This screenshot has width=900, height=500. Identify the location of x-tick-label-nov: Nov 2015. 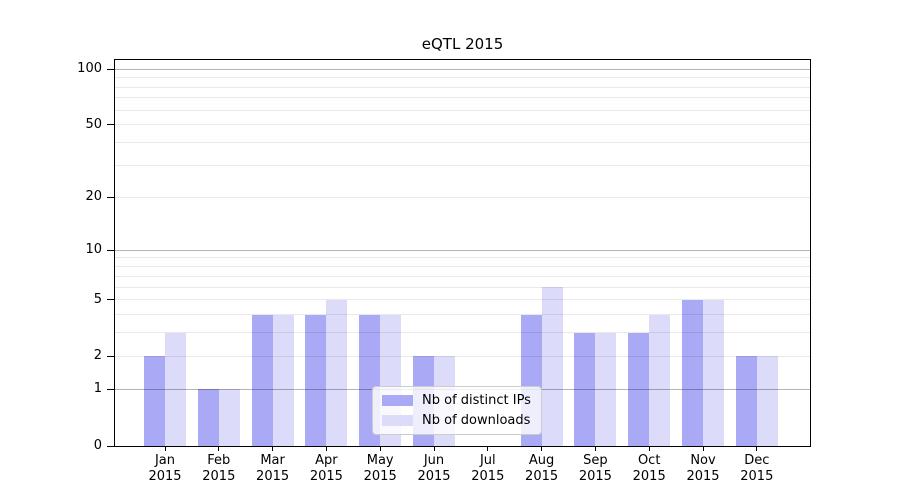
(703, 469).